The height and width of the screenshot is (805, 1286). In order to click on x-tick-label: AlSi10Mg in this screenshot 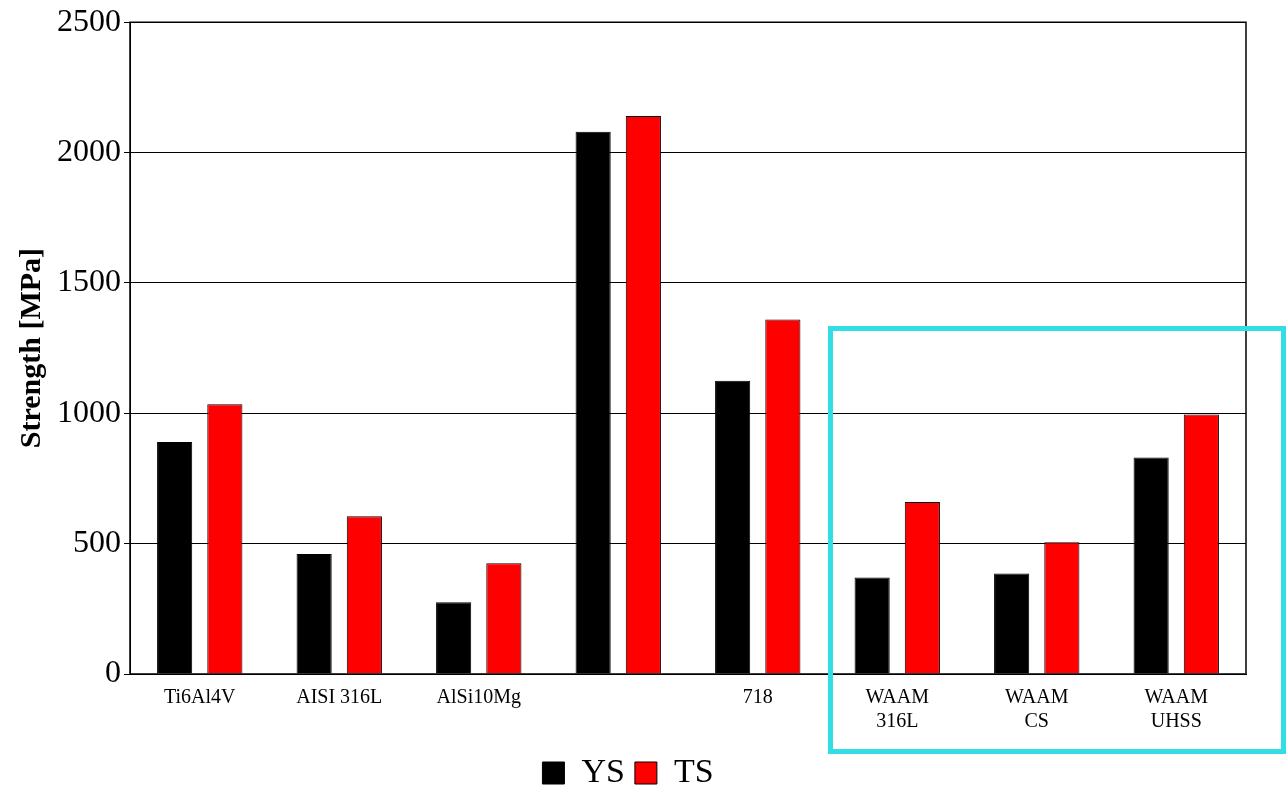, I will do `click(478, 697)`.